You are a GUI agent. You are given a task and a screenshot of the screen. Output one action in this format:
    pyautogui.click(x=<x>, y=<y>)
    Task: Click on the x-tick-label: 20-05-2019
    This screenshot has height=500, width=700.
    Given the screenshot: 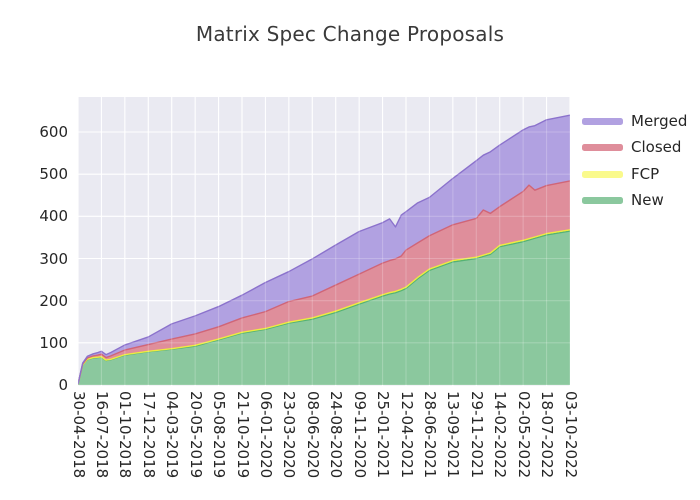 What is the action you would take?
    pyautogui.click(x=195, y=435)
    